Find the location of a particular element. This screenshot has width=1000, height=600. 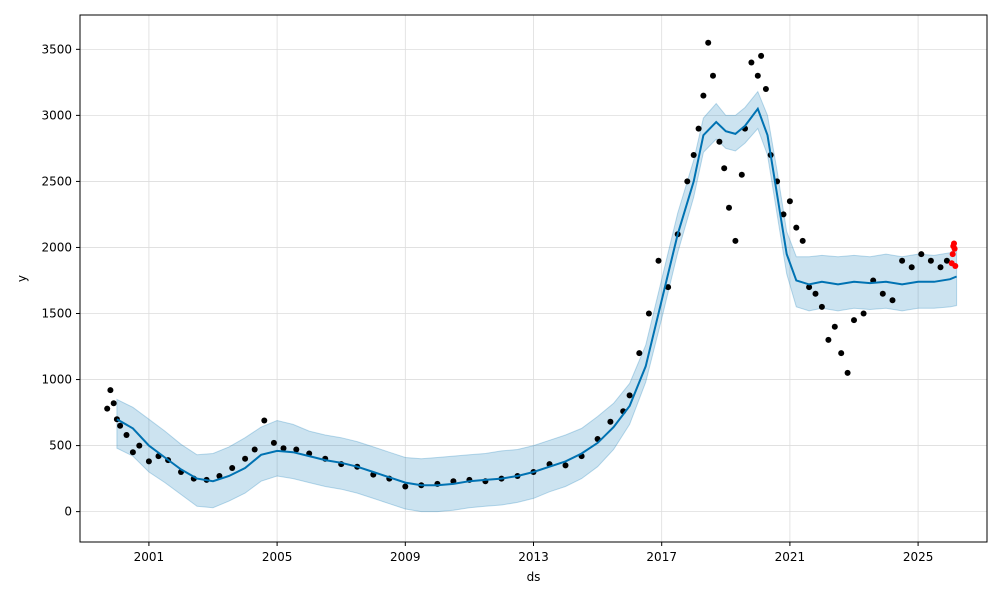

x-axis-ticks: 2001 2005 2009 2013 2017 2021 2025 is located at coordinates (534, 553).